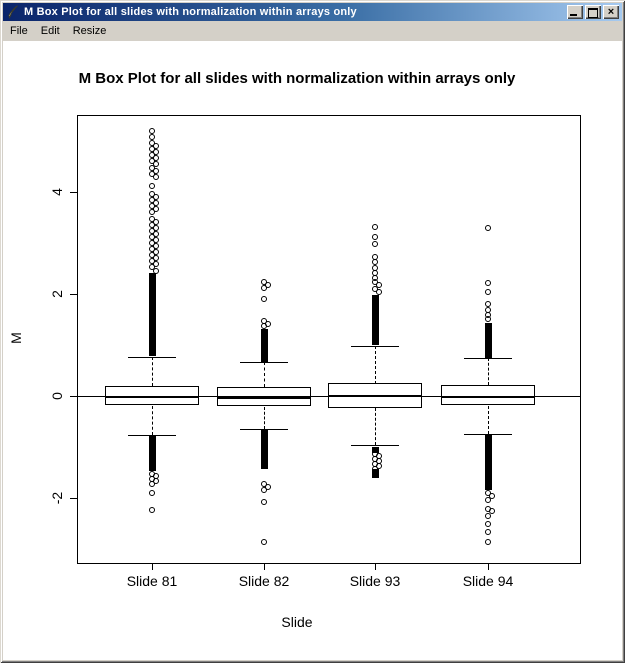  I want to click on y-tick-label: 4, so click(57, 192).